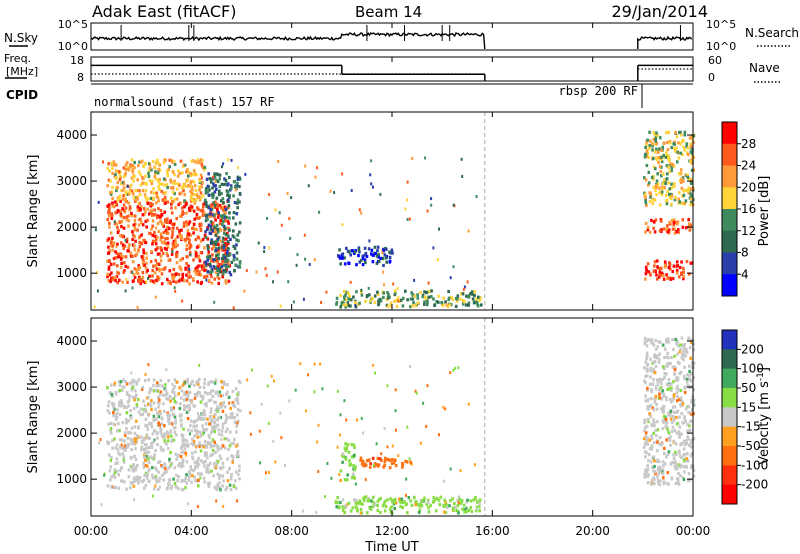 The image size is (800, 554). What do you see at coordinates (184, 102) in the screenshot?
I see `cpid-program-normalsound: normalsound (fast) 157 RF` at bounding box center [184, 102].